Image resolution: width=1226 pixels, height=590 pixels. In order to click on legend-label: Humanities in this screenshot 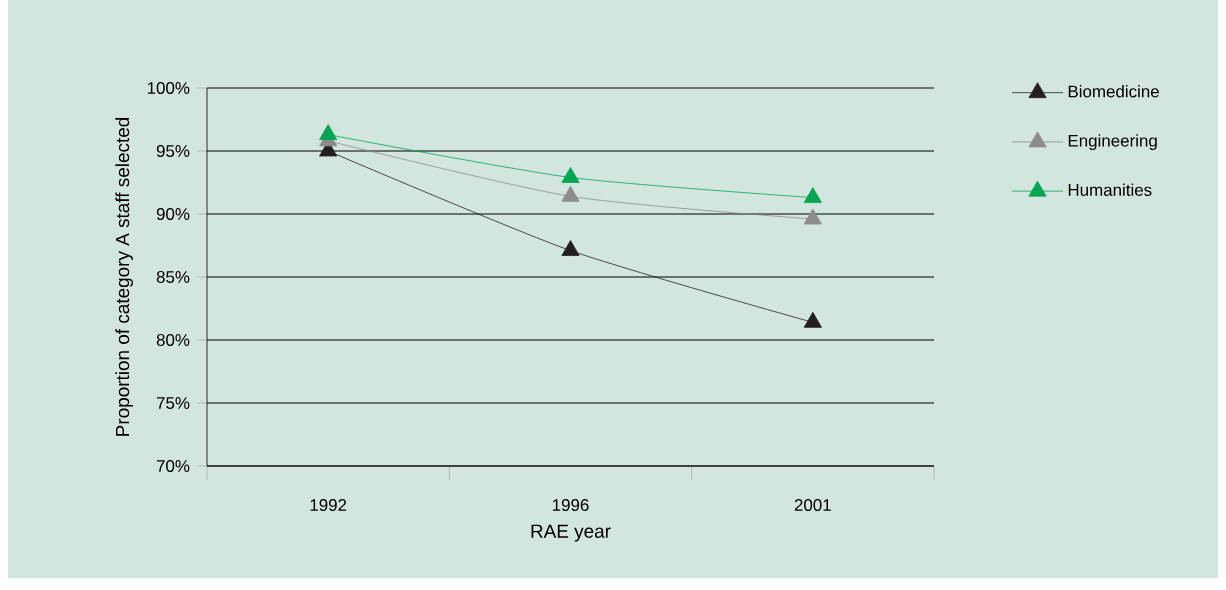, I will do `click(1110, 189)`.